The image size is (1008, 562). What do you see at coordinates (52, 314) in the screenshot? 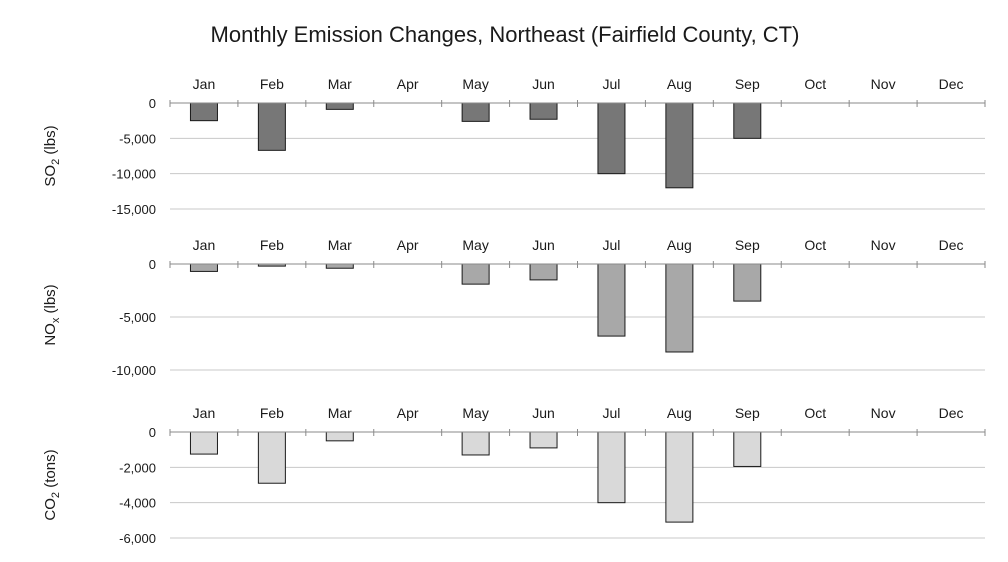
I see `y-axis-label: NOx (lbs)` at bounding box center [52, 314].